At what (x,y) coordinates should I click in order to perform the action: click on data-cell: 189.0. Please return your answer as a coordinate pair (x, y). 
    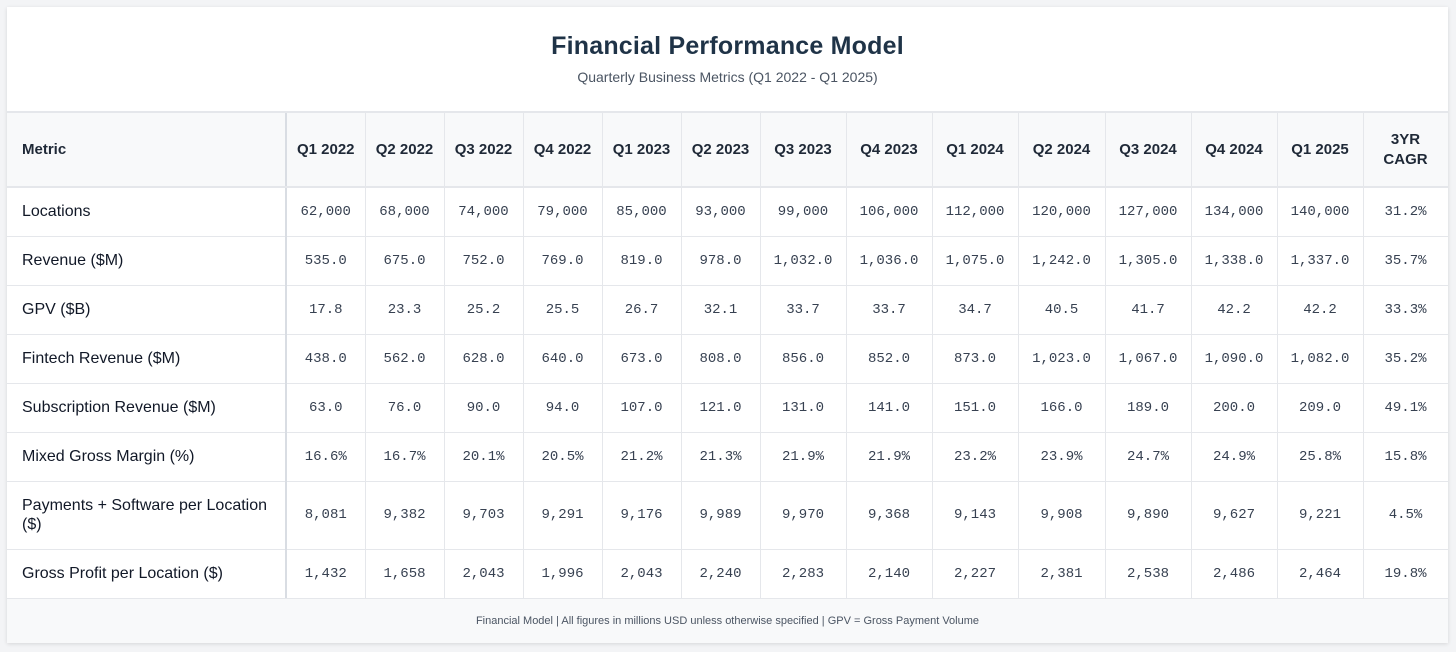
    Looking at the image, I should click on (1148, 408).